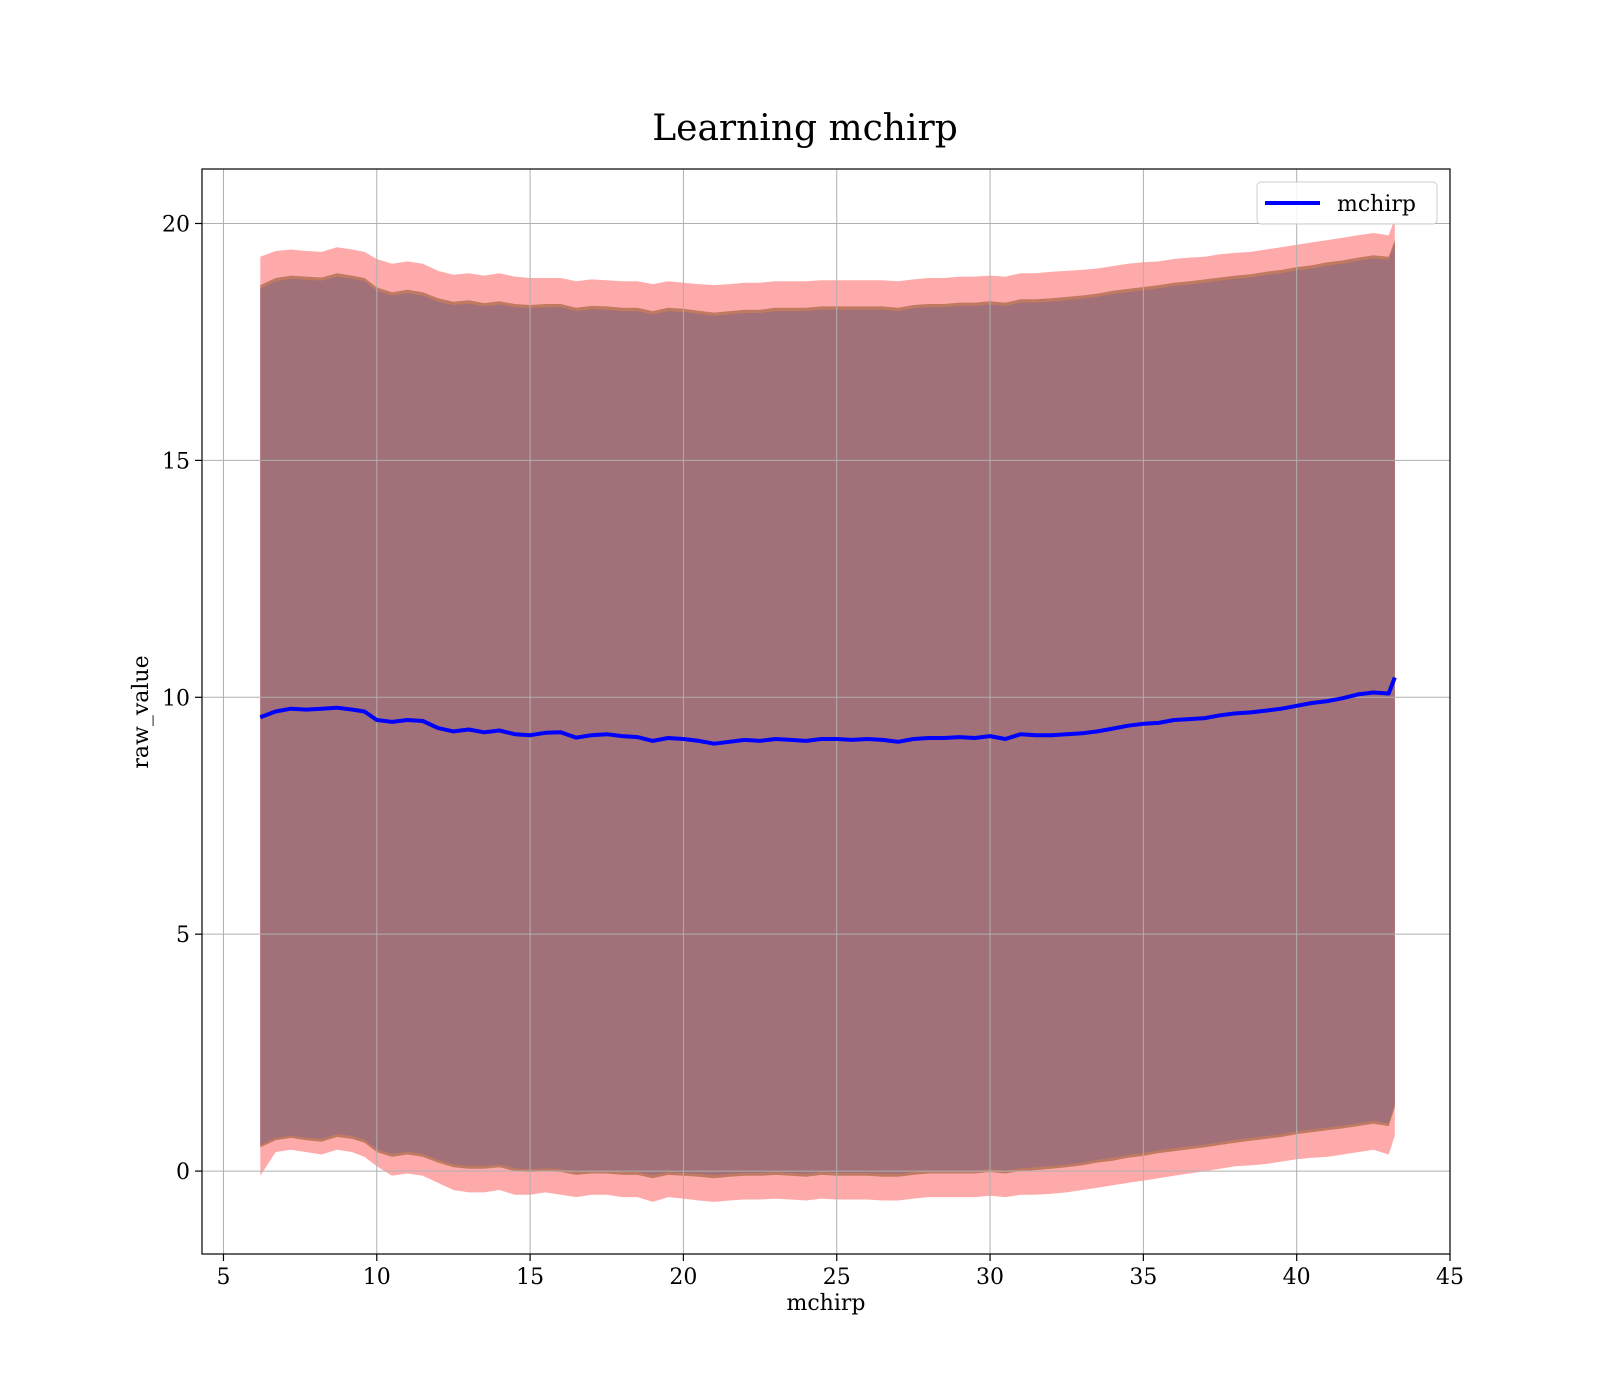 The height and width of the screenshot is (1400, 1600). What do you see at coordinates (1376, 204) in the screenshot?
I see `legend-label-mchirp: mchirp` at bounding box center [1376, 204].